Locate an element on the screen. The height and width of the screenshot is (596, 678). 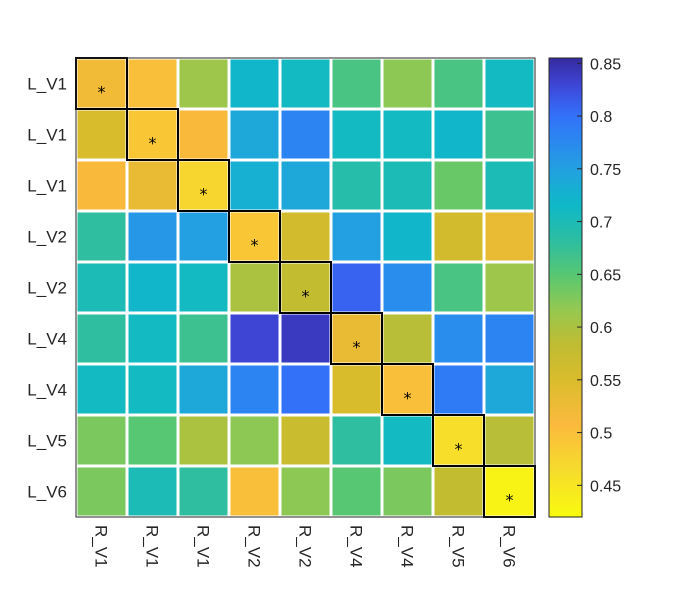
heatmap-cell-r9-c1 is located at coordinates (101, 491).